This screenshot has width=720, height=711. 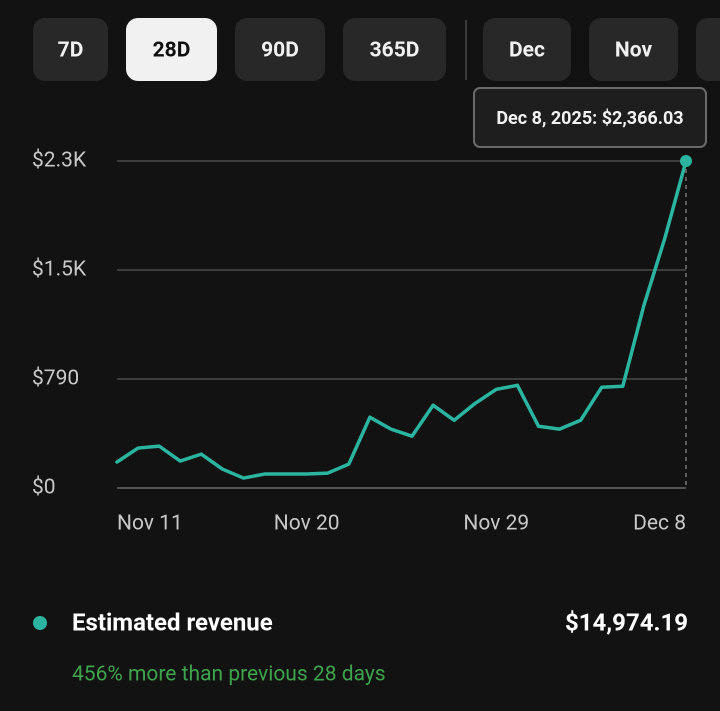 What do you see at coordinates (708, 49) in the screenshot?
I see `tab-partial` at bounding box center [708, 49].